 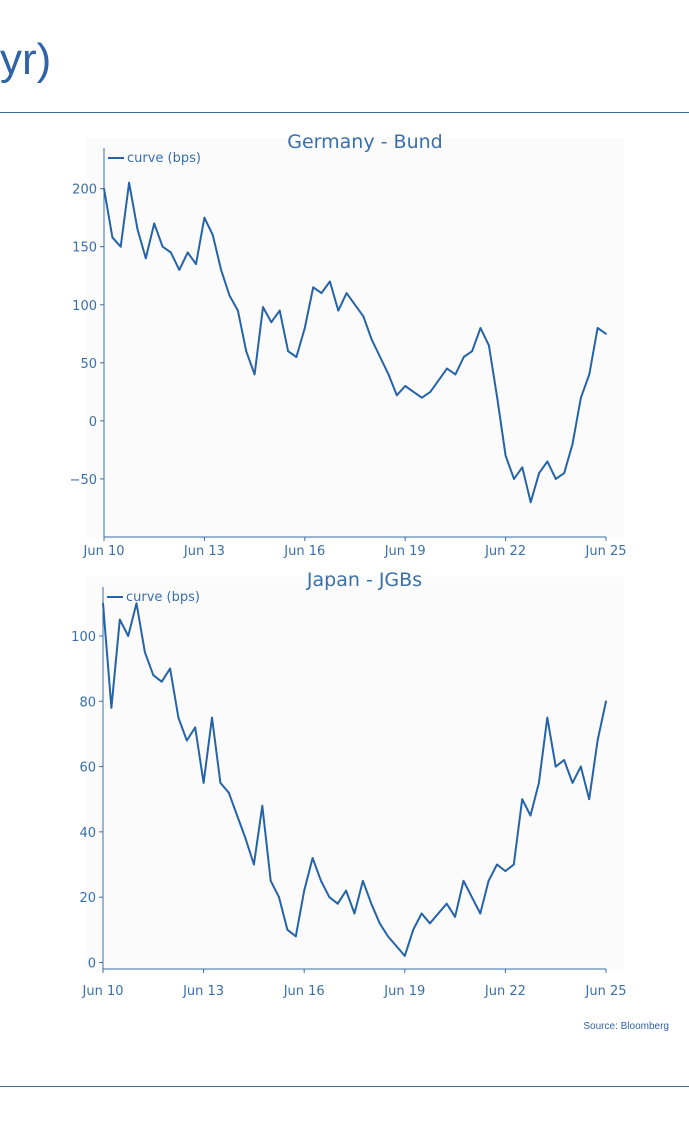 I want to click on y-tick-label: 40, so click(x=87, y=833).